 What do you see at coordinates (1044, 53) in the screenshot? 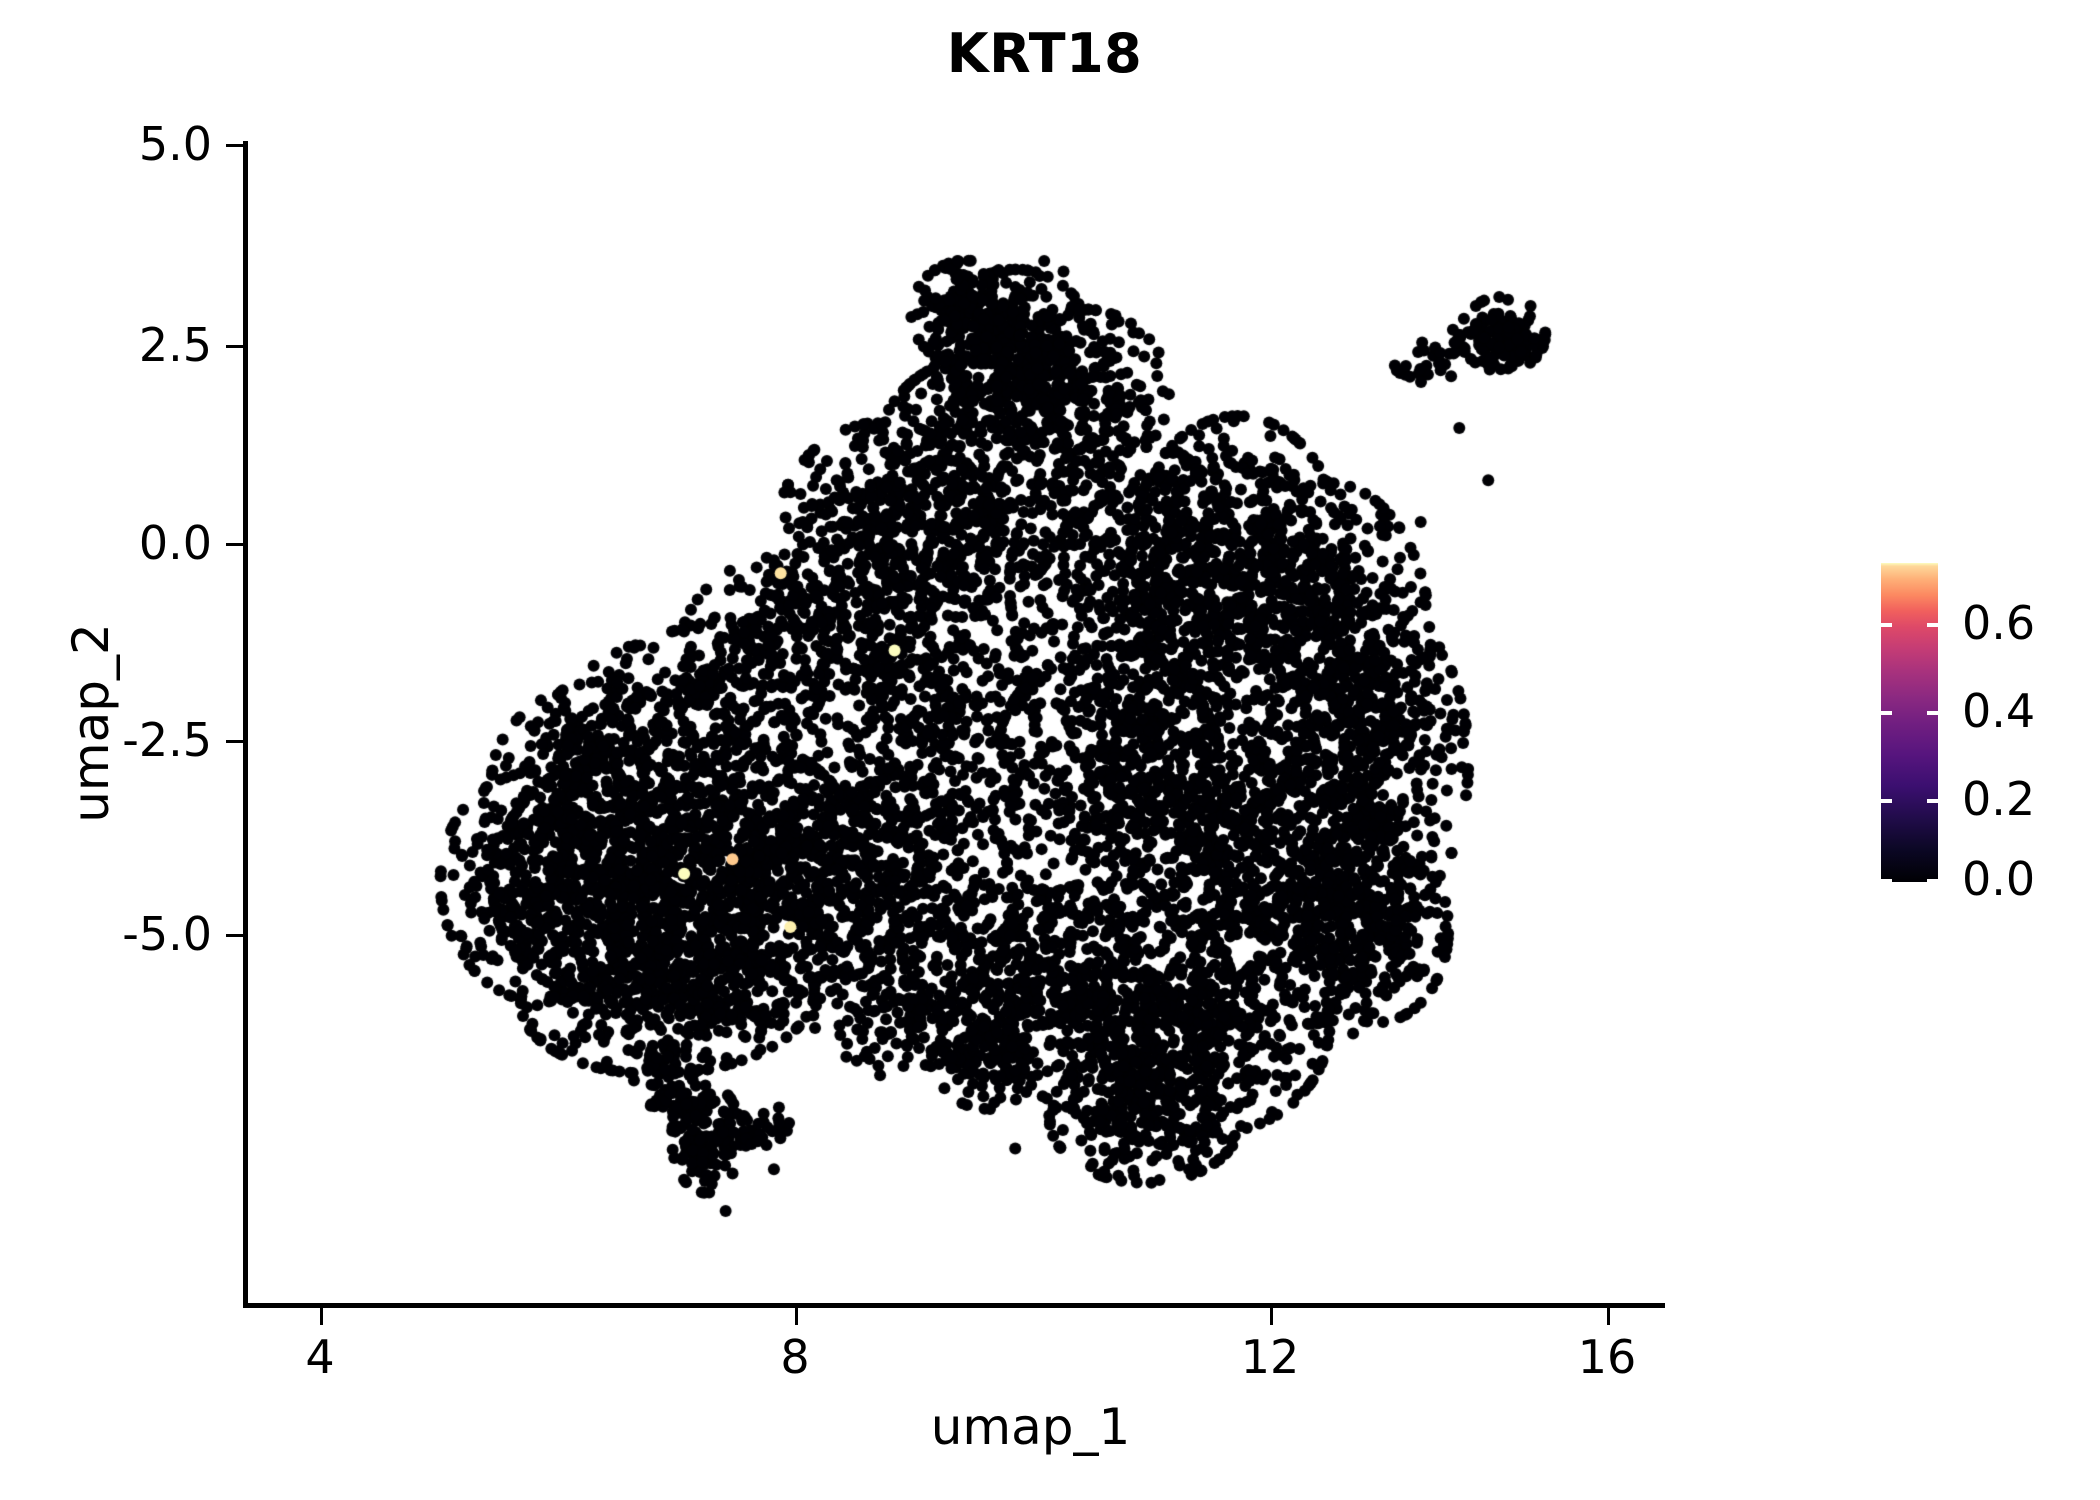
I see `page-title: KRT18` at bounding box center [1044, 53].